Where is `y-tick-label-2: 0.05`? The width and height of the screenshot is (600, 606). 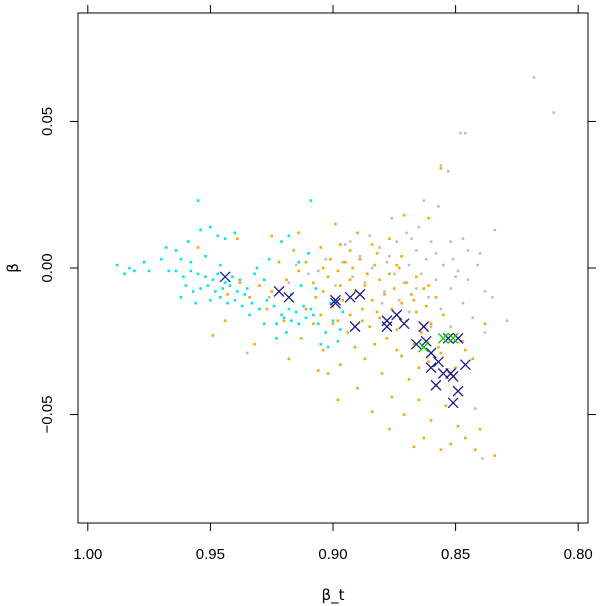
y-tick-label-2: 0.05 is located at coordinates (47, 121).